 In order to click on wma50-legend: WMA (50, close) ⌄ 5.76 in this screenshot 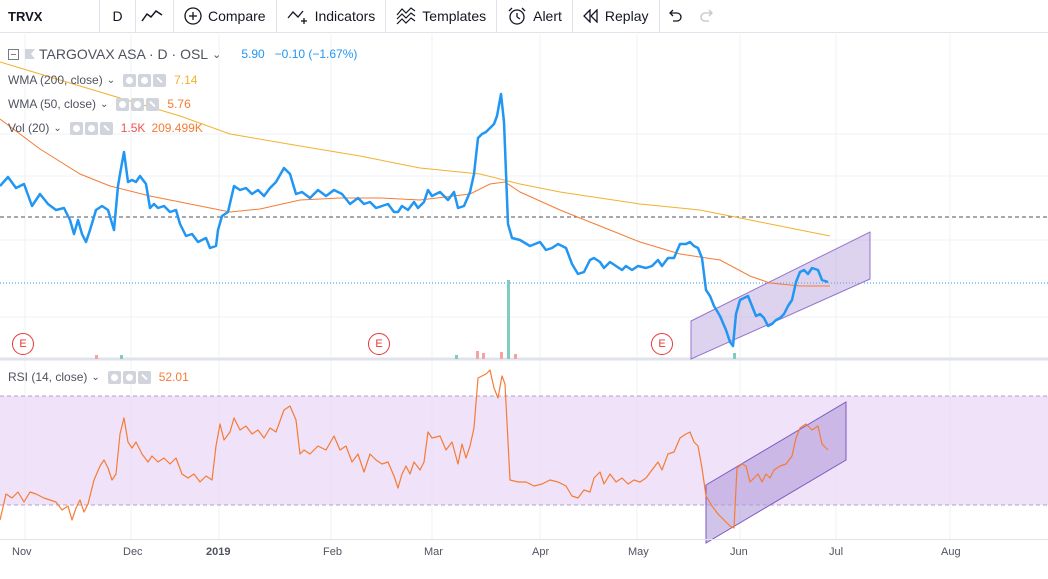, I will do `click(99, 104)`.